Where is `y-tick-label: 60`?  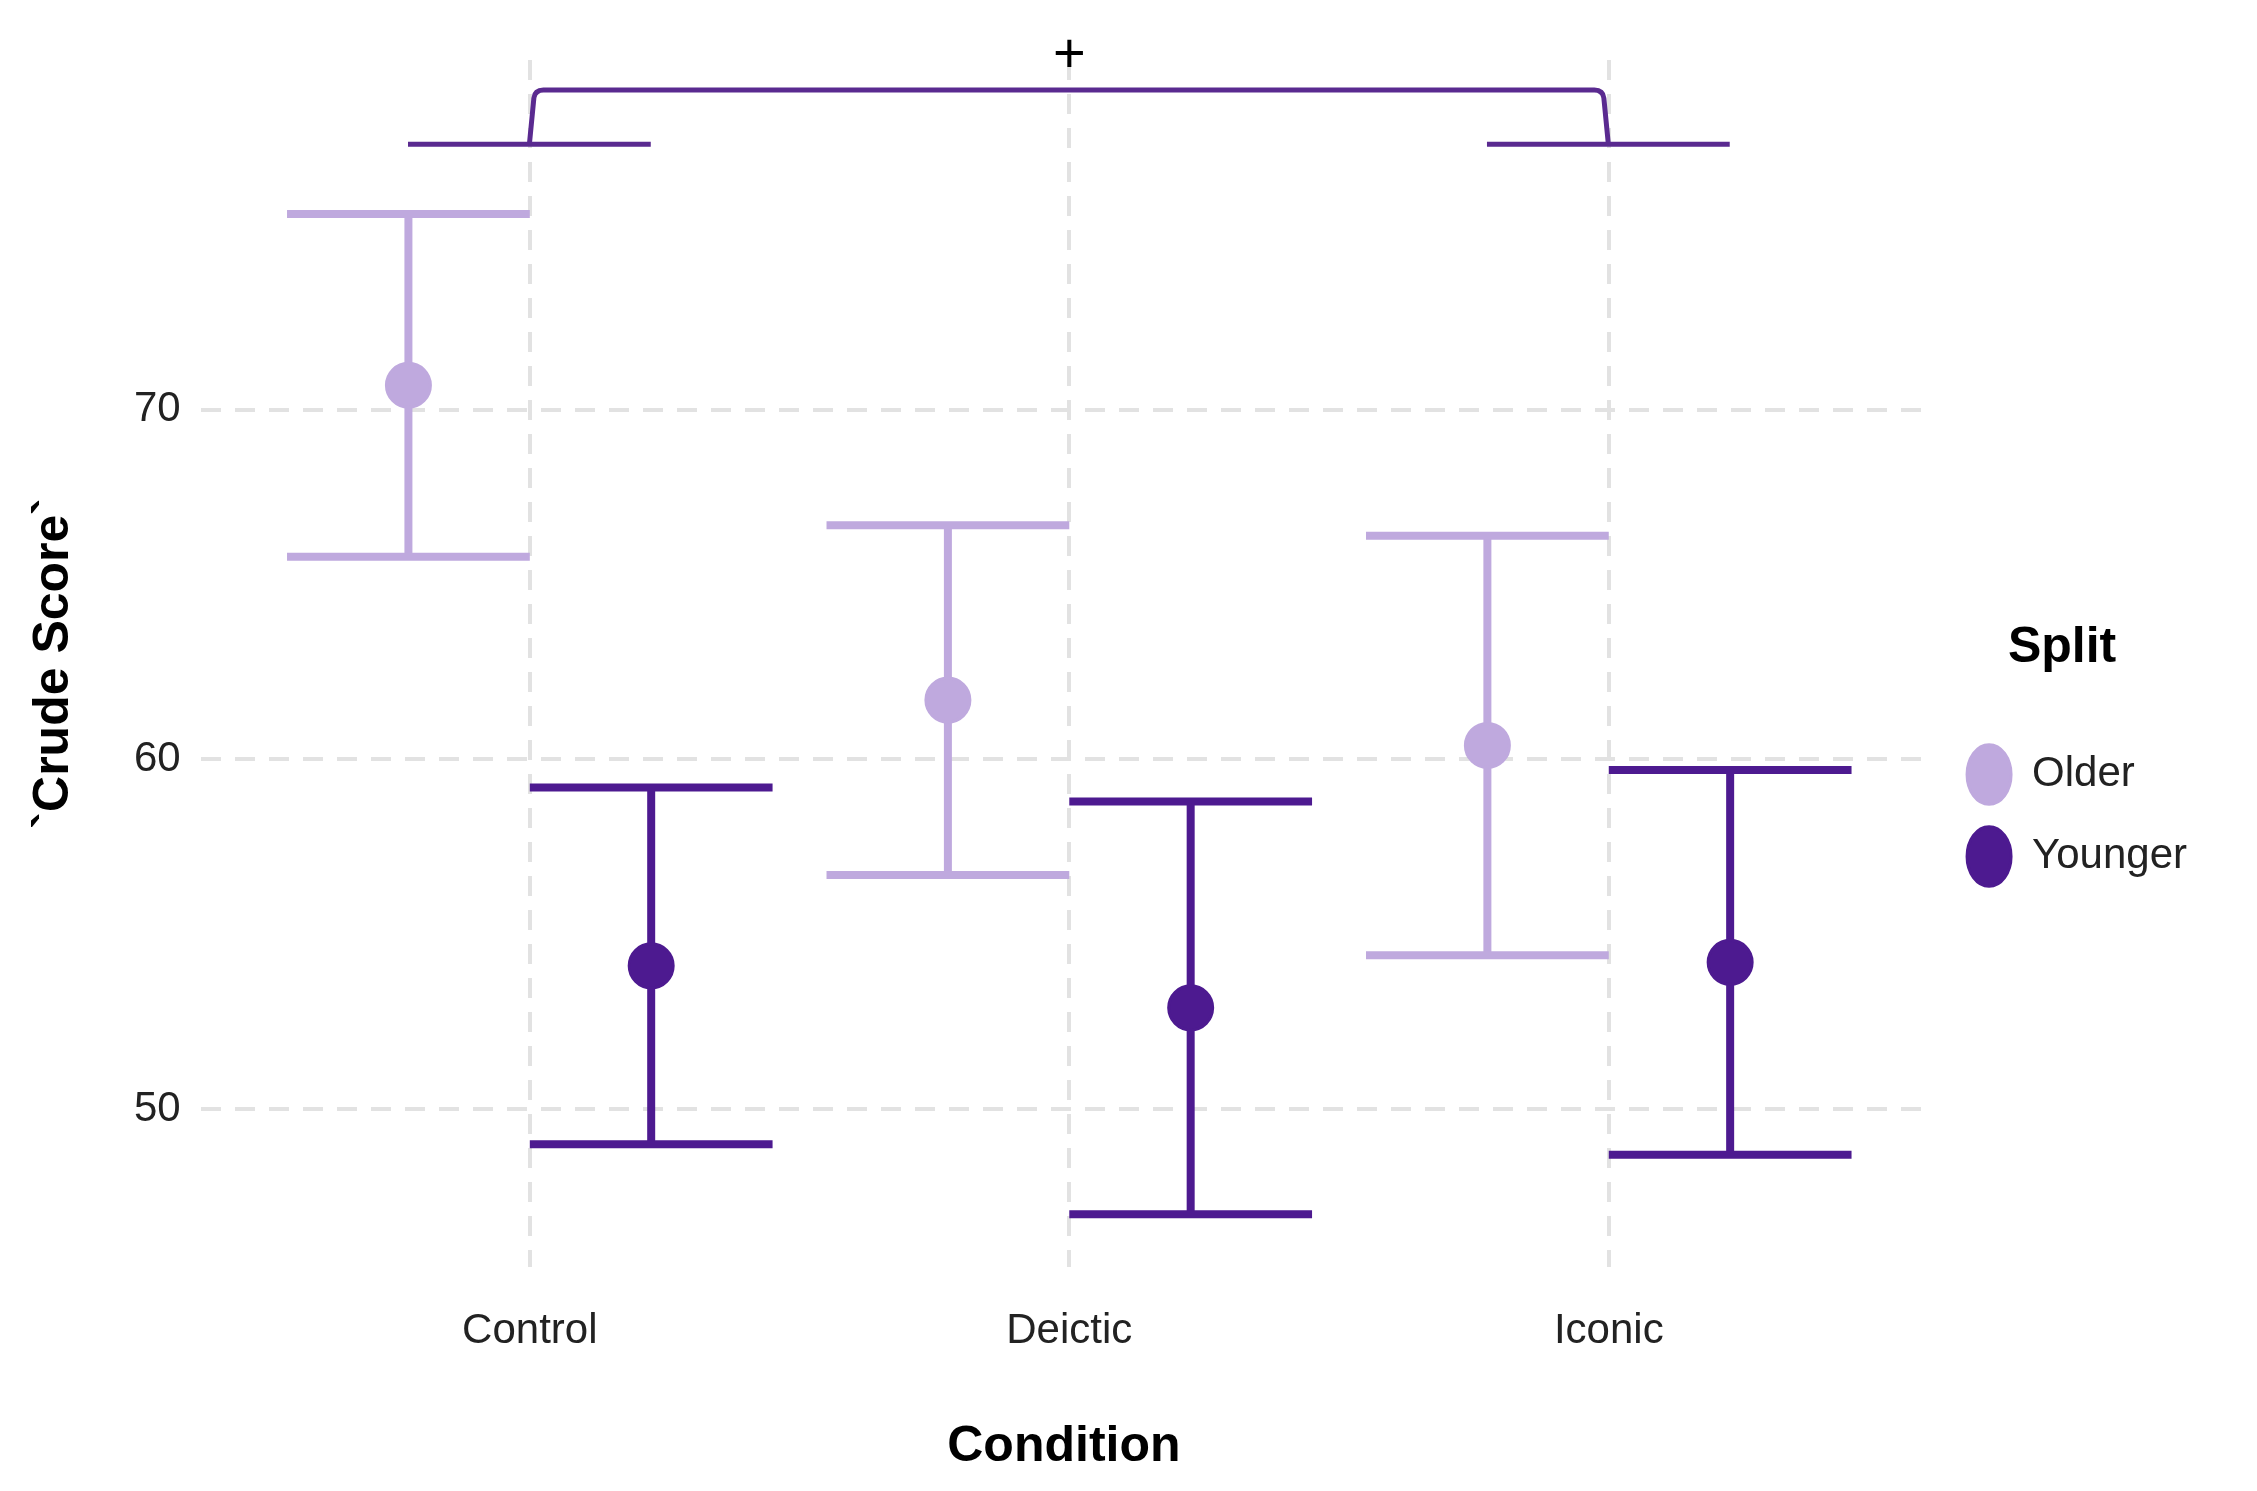 y-tick-label: 60 is located at coordinates (157, 757).